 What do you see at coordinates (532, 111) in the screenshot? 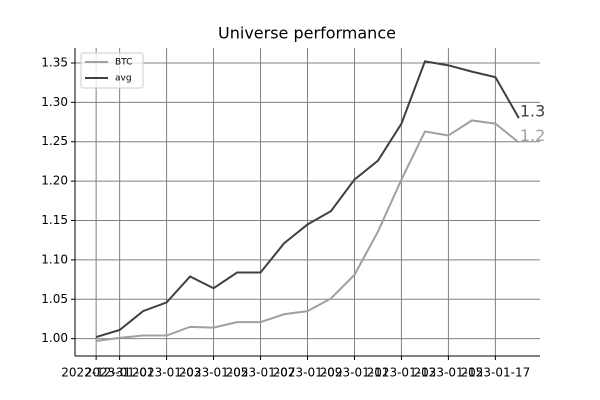
I see `end-label: 1.3` at bounding box center [532, 111].